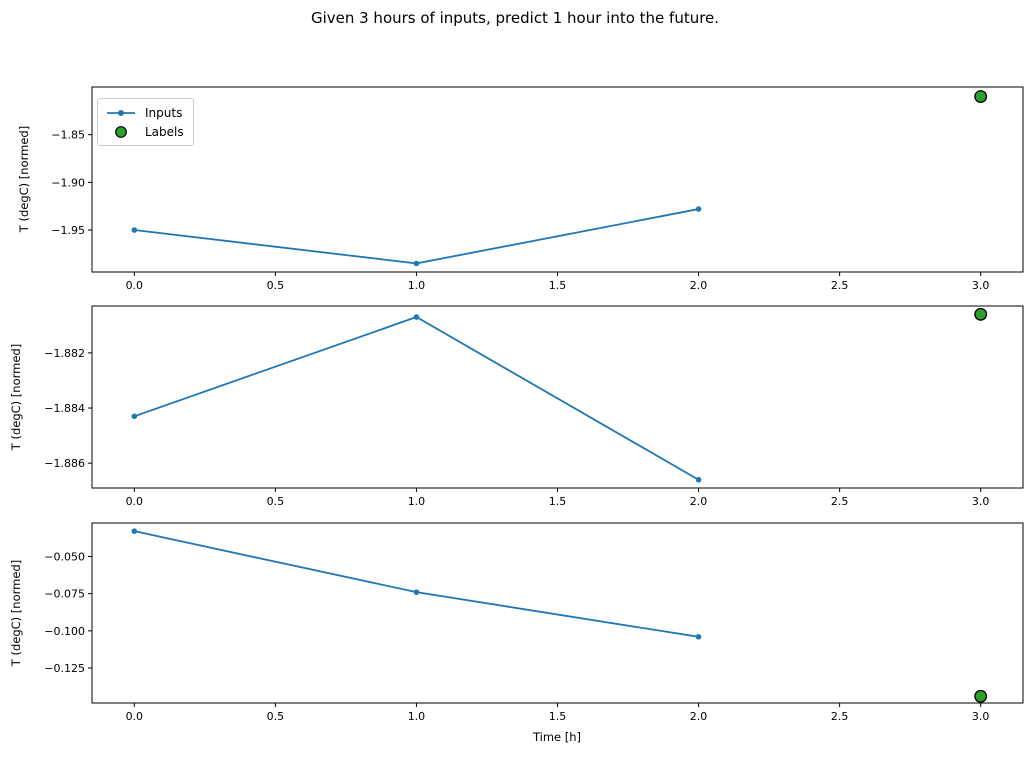 The height and width of the screenshot is (759, 1030). What do you see at coordinates (64, 353) in the screenshot?
I see `y-tick-label: −1.882` at bounding box center [64, 353].